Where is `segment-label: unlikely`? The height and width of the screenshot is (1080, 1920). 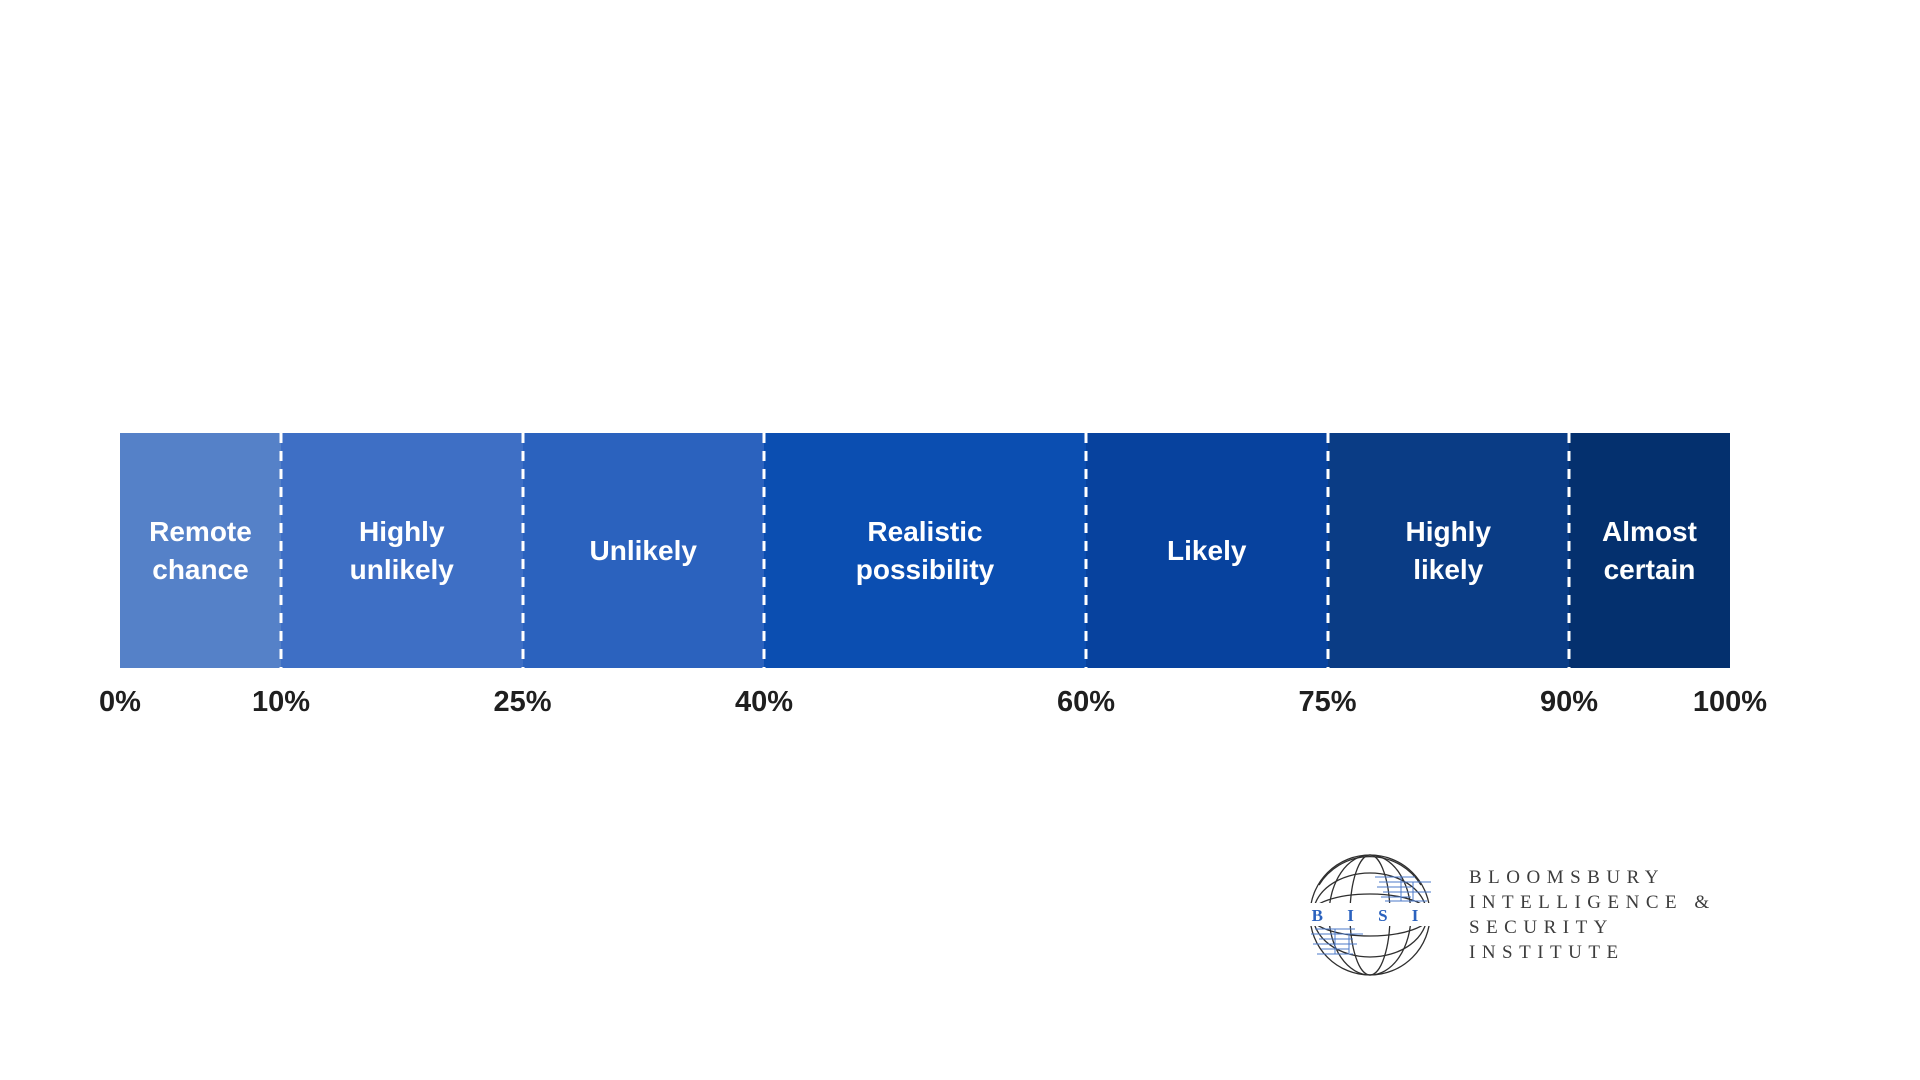 segment-label: unlikely is located at coordinates (401, 569).